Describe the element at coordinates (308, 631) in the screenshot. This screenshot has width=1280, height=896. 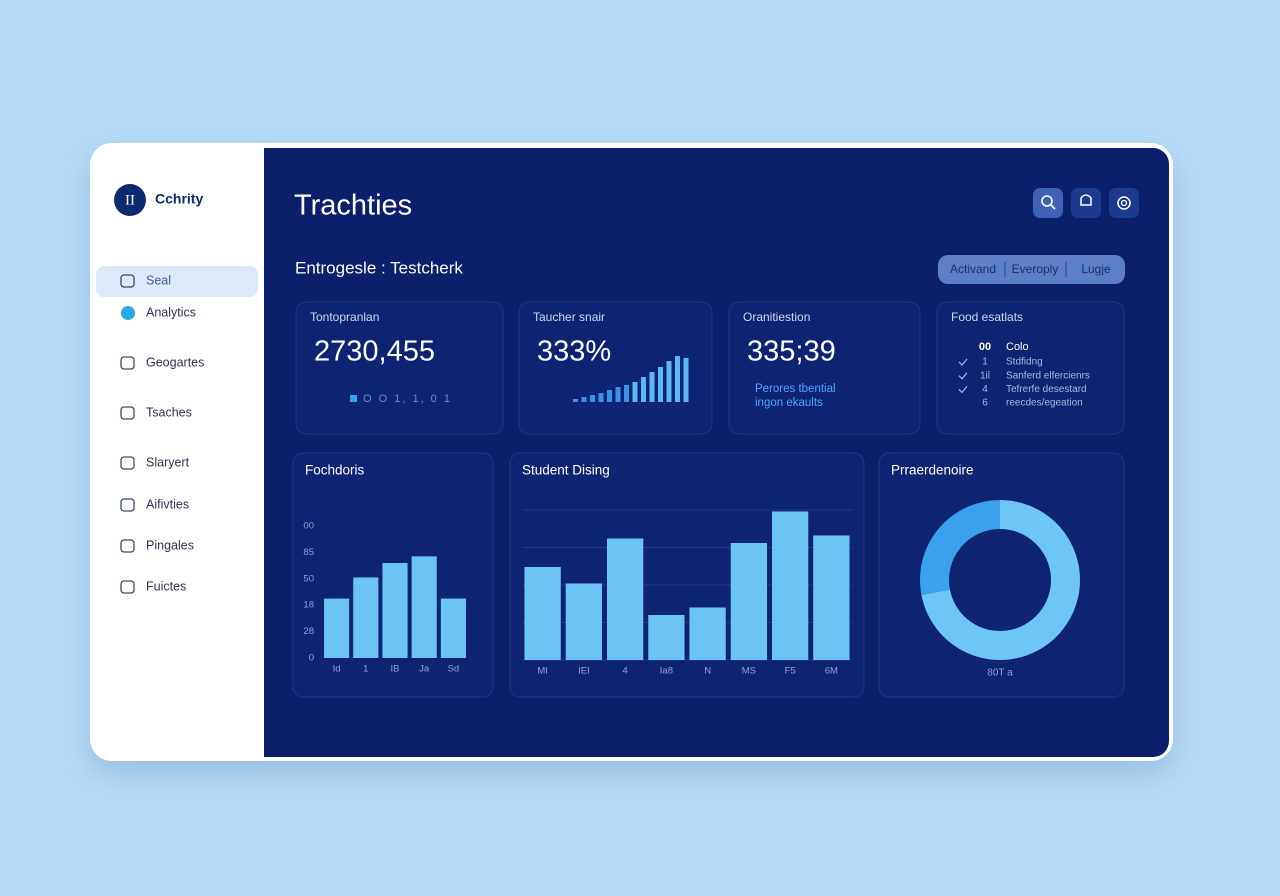
I see `y-tick-label: 28` at that location.